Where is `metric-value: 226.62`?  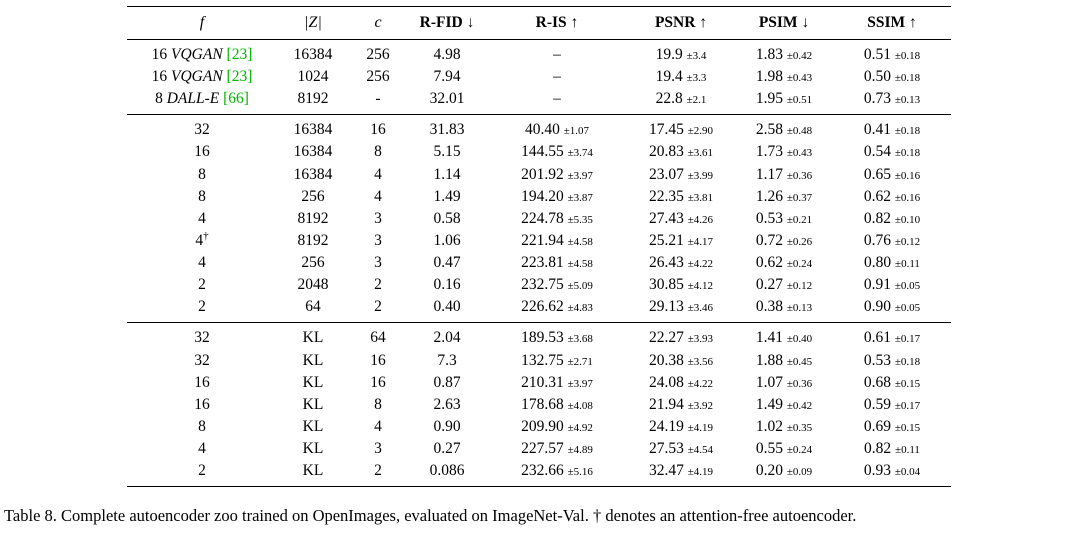
metric-value: 226.62 is located at coordinates (542, 307).